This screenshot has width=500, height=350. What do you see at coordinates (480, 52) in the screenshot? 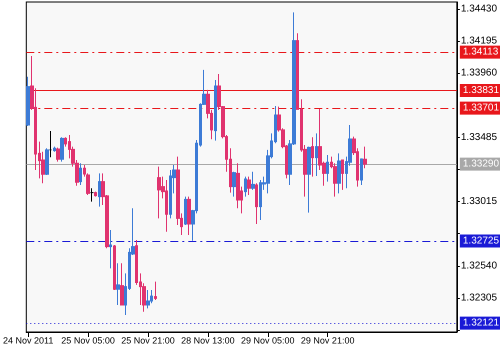
I see `ref-line-label: 1.34113` at bounding box center [480, 52].